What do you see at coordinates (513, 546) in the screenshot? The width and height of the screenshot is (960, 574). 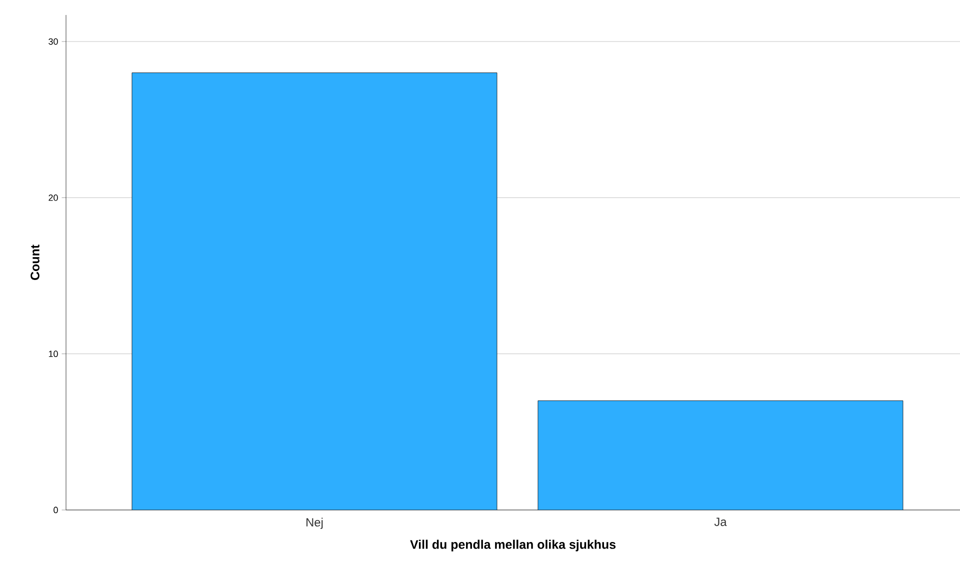 I see `x-axis-title: Vill du pendla mellan olika sjukhus` at bounding box center [513, 546].